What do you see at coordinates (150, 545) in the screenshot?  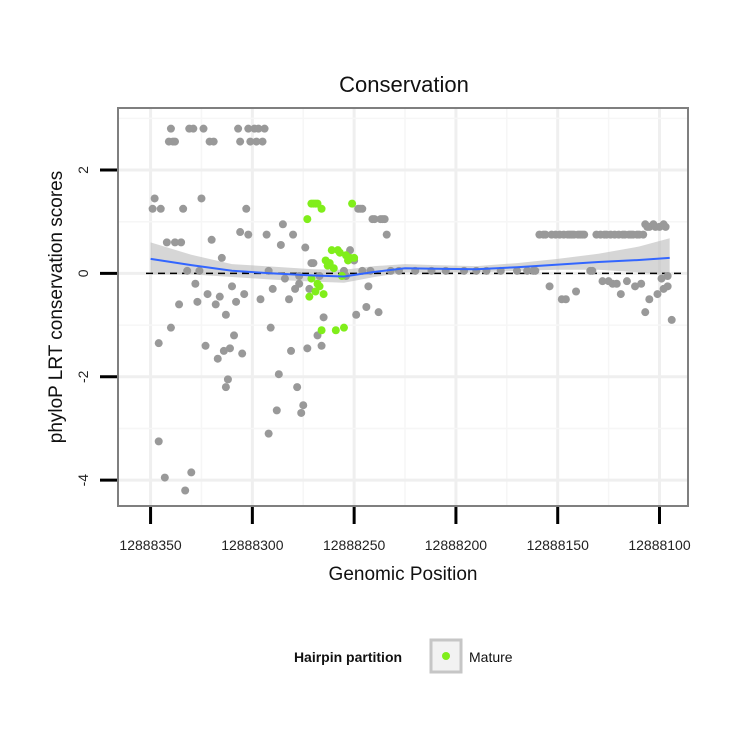 I see `x-tick-label: 12888350` at bounding box center [150, 545].